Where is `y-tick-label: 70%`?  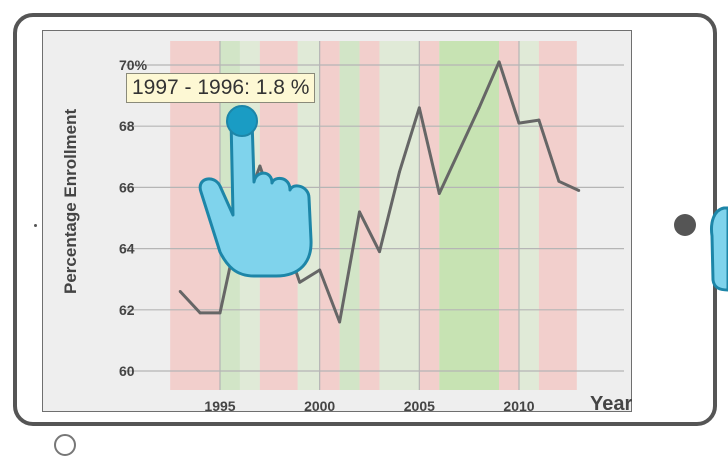
y-tick-label: 70% is located at coordinates (133, 65).